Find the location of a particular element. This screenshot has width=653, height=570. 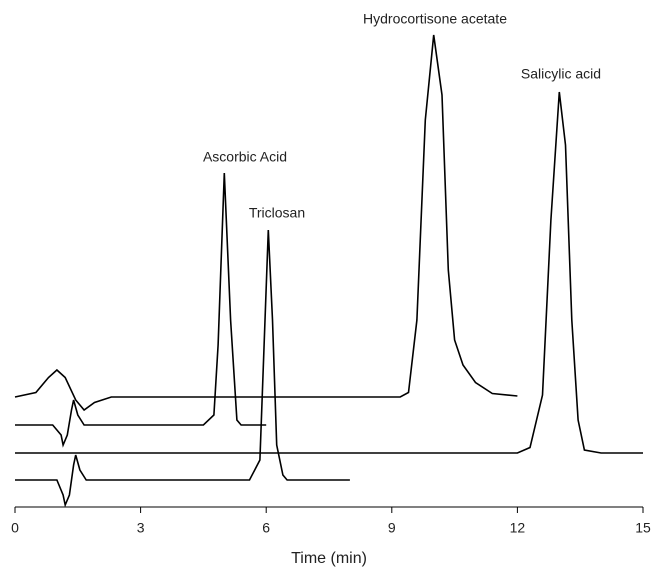

peak-label: Salicylic acid is located at coordinates (561, 74).